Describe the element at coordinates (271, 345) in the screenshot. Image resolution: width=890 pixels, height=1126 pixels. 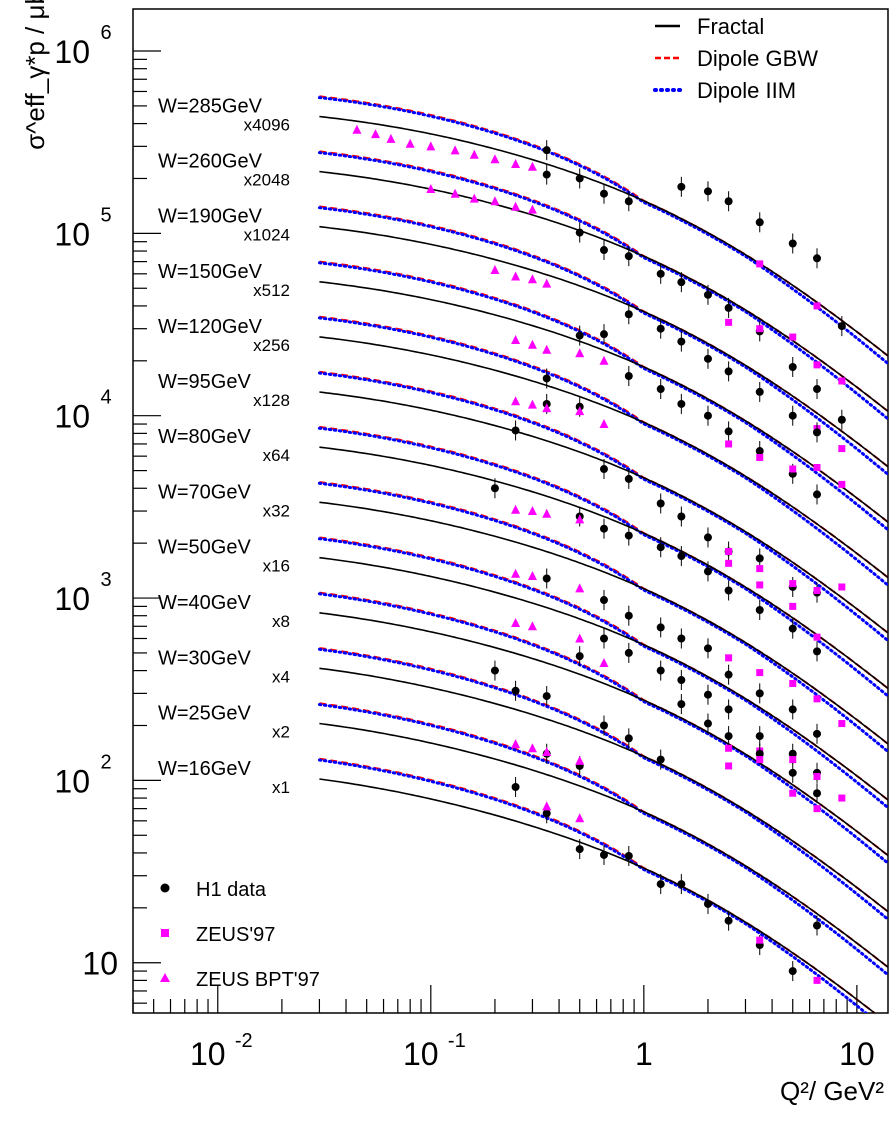
I see `series-scale-label: x256` at that location.